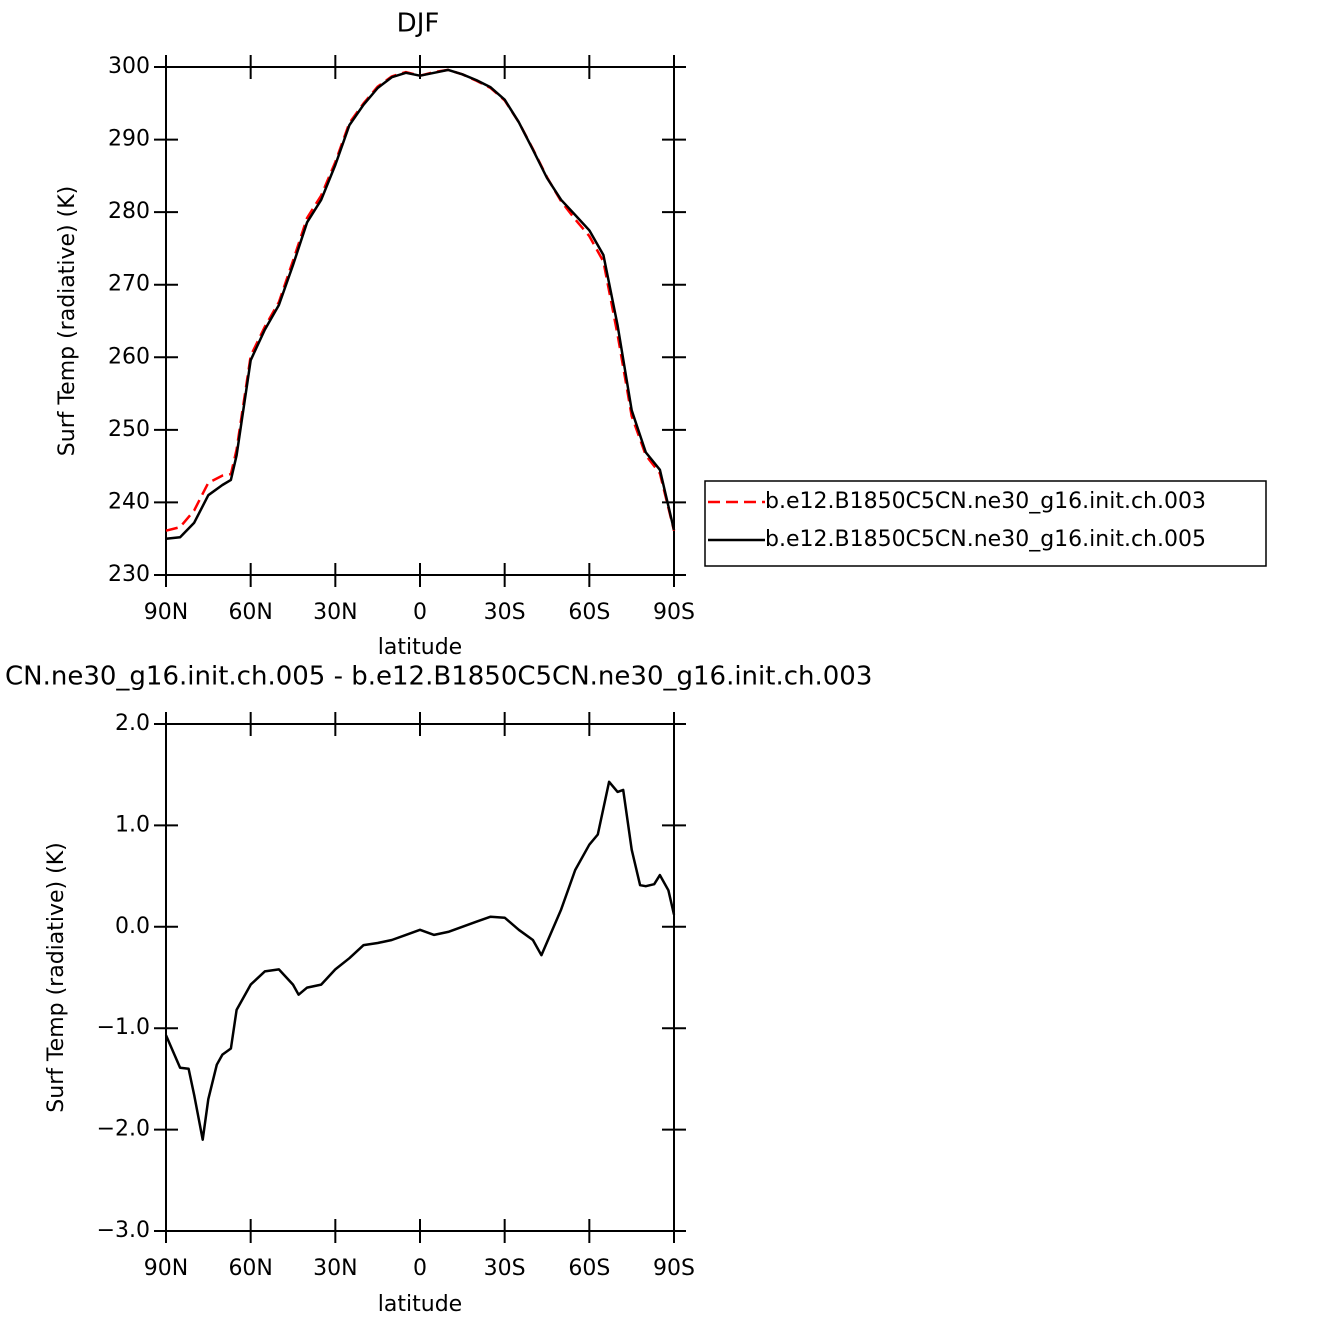  What do you see at coordinates (129, 211) in the screenshot?
I see `y-tick-label: 280` at bounding box center [129, 211].